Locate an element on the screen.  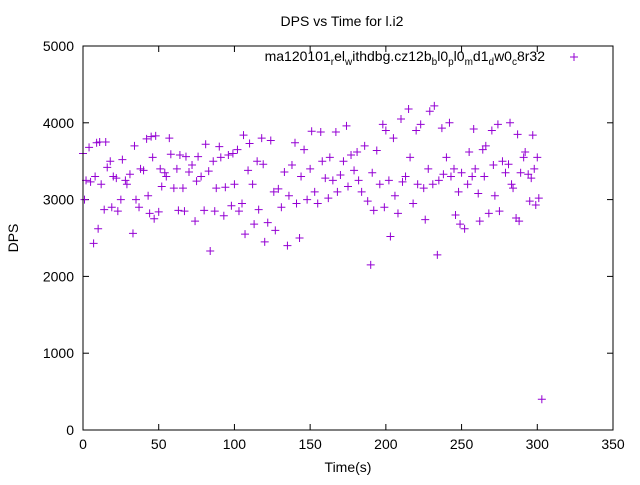
y-tick-label: 3000 is located at coordinates (58, 200).